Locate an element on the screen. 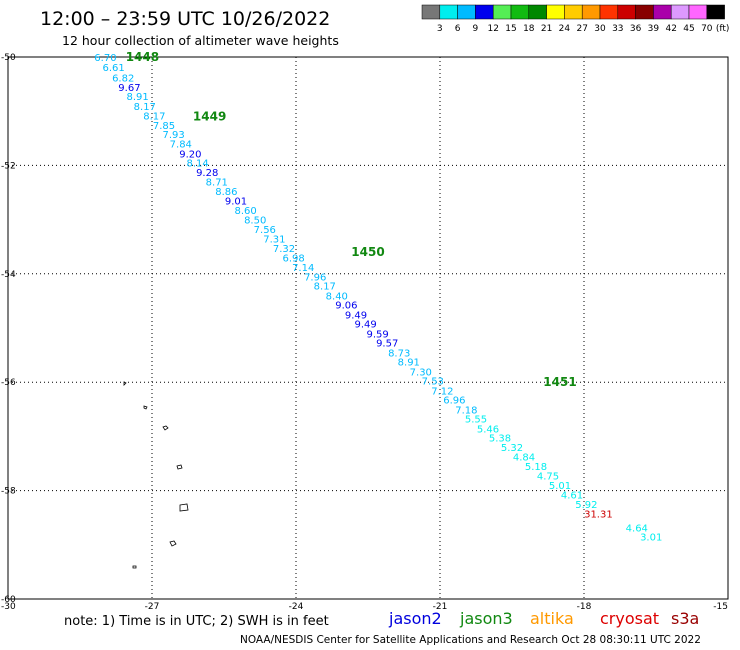 The image size is (740, 650). swh-label-jason3: 9.59 is located at coordinates (377, 334).